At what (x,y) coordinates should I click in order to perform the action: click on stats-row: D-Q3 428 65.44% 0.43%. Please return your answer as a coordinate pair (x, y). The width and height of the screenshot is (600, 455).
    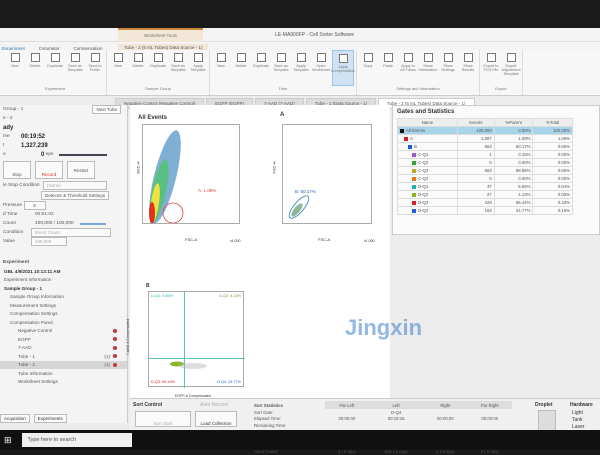
    Looking at the image, I should click on (485, 202).